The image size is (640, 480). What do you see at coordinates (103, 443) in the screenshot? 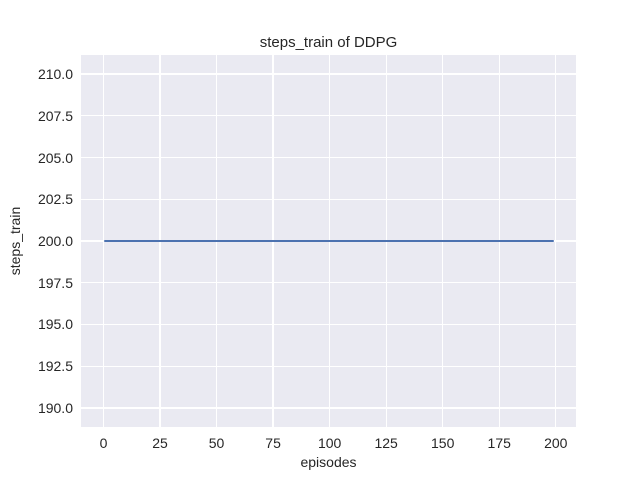
I see `x-tick-label: 0` at bounding box center [103, 443].